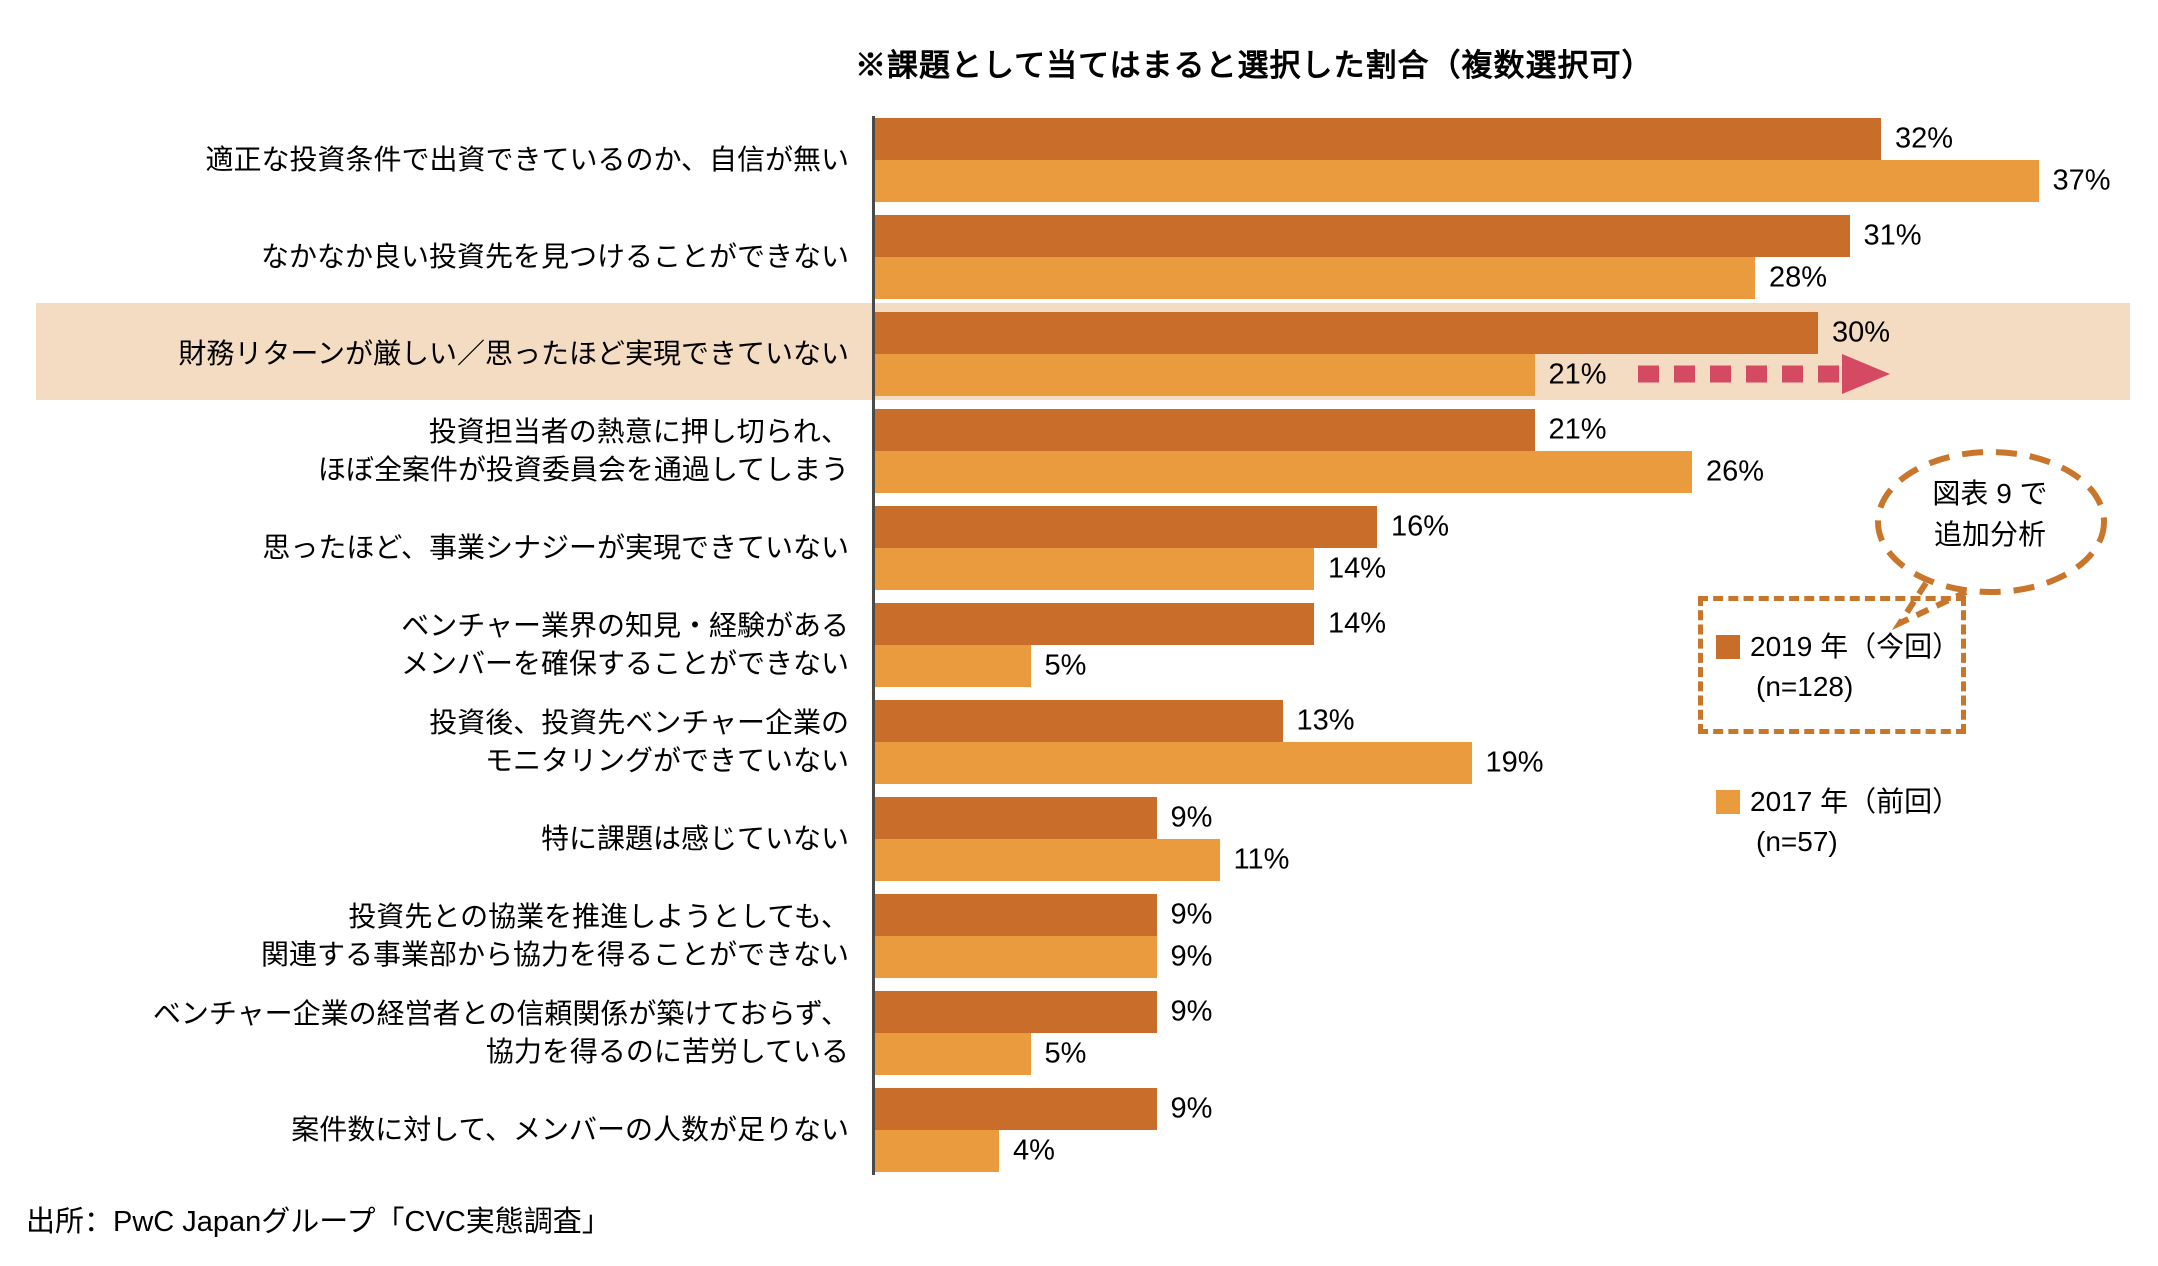 This screenshot has height=1266, width=2158. What do you see at coordinates (1735, 471) in the screenshot?
I see `value-label: 26%` at bounding box center [1735, 471].